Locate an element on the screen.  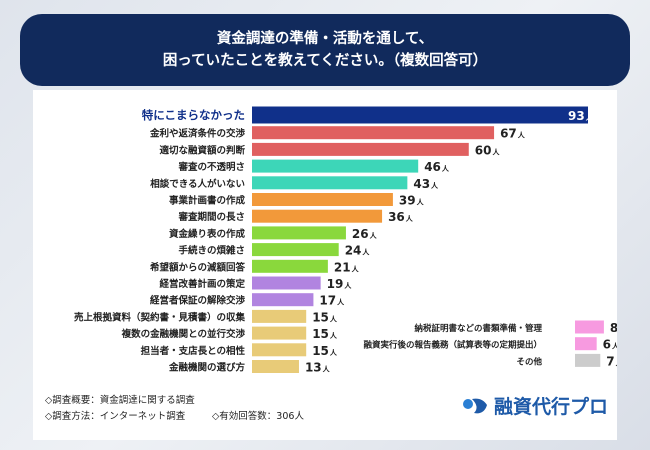
value-label: 46人 is located at coordinates (437, 167).